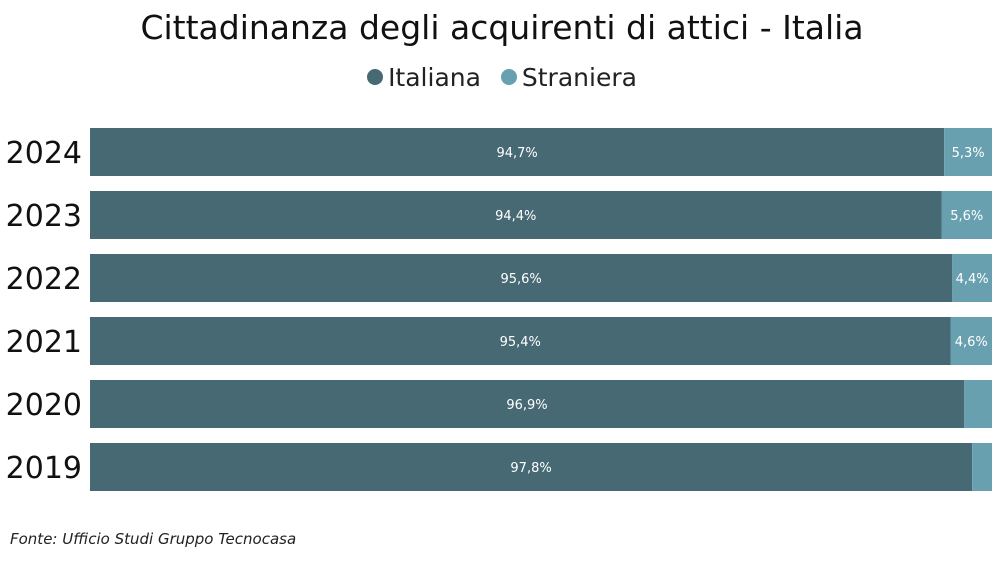 The width and height of the screenshot is (1004, 565). I want to click on bar-italiana-2019, so click(531, 467).